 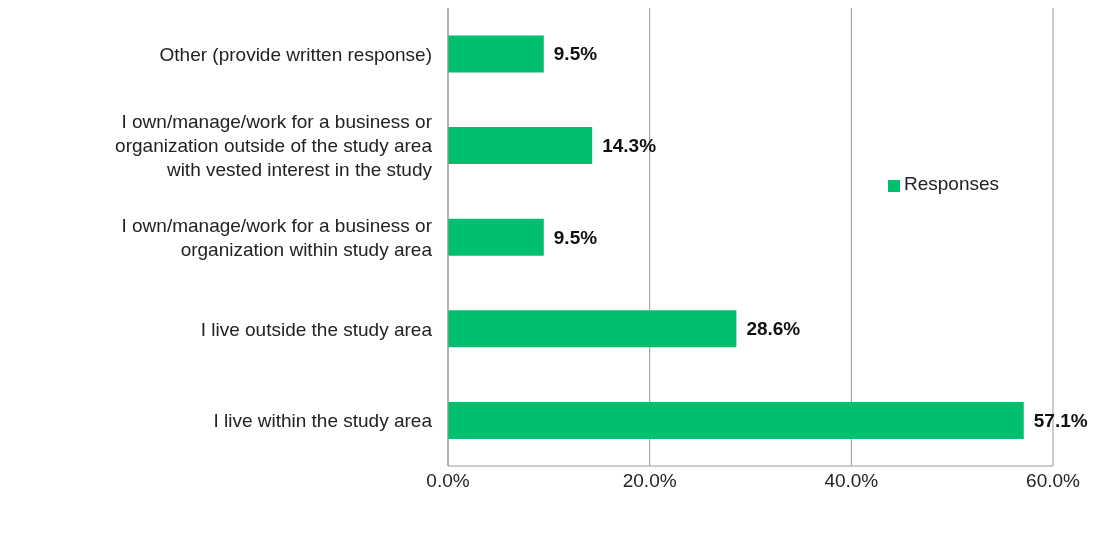 What do you see at coordinates (952, 183) in the screenshot?
I see `legend-label: Responses` at bounding box center [952, 183].